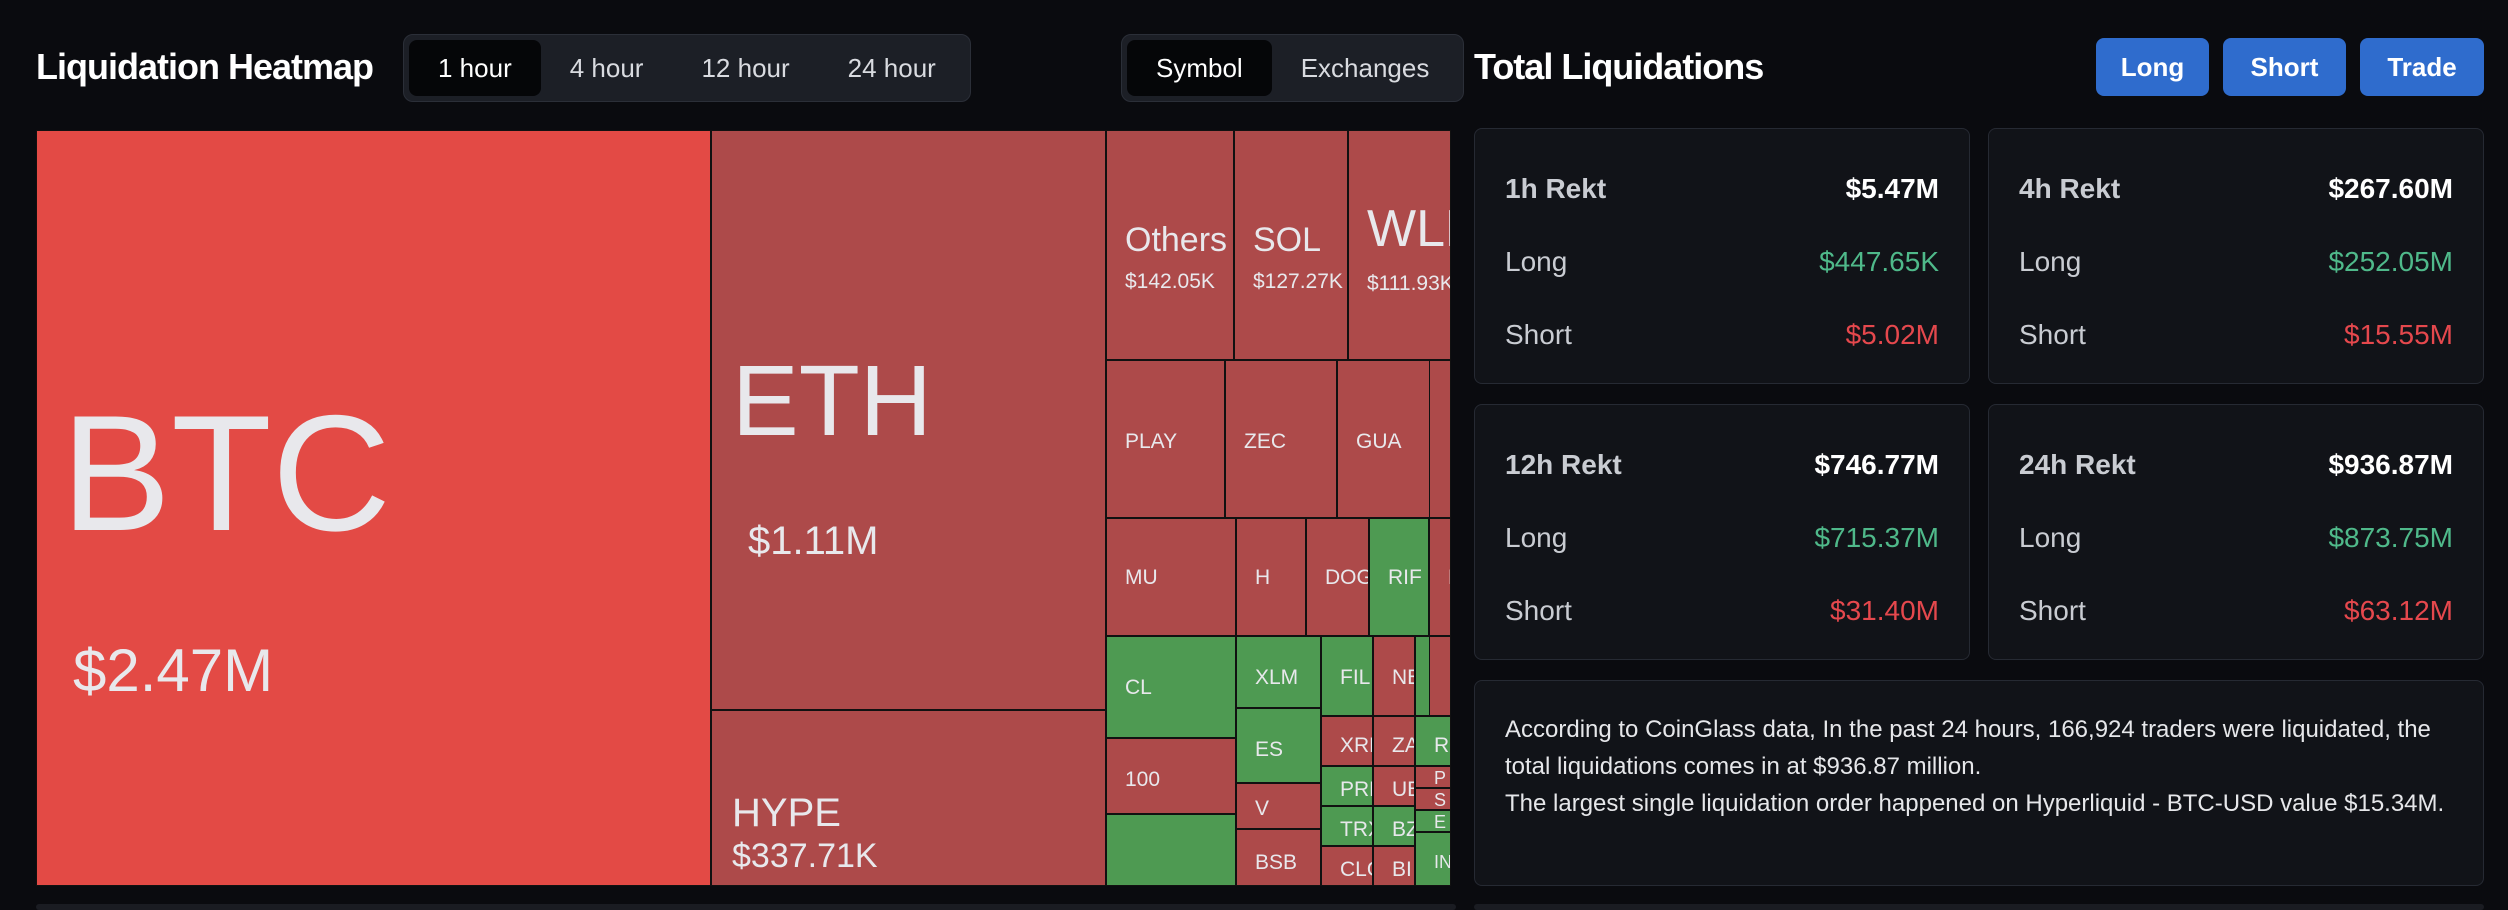 The height and width of the screenshot is (910, 2508). Describe the element at coordinates (1298, 281) in the screenshot. I see `heatmap-cell-value: $127.27K` at that location.